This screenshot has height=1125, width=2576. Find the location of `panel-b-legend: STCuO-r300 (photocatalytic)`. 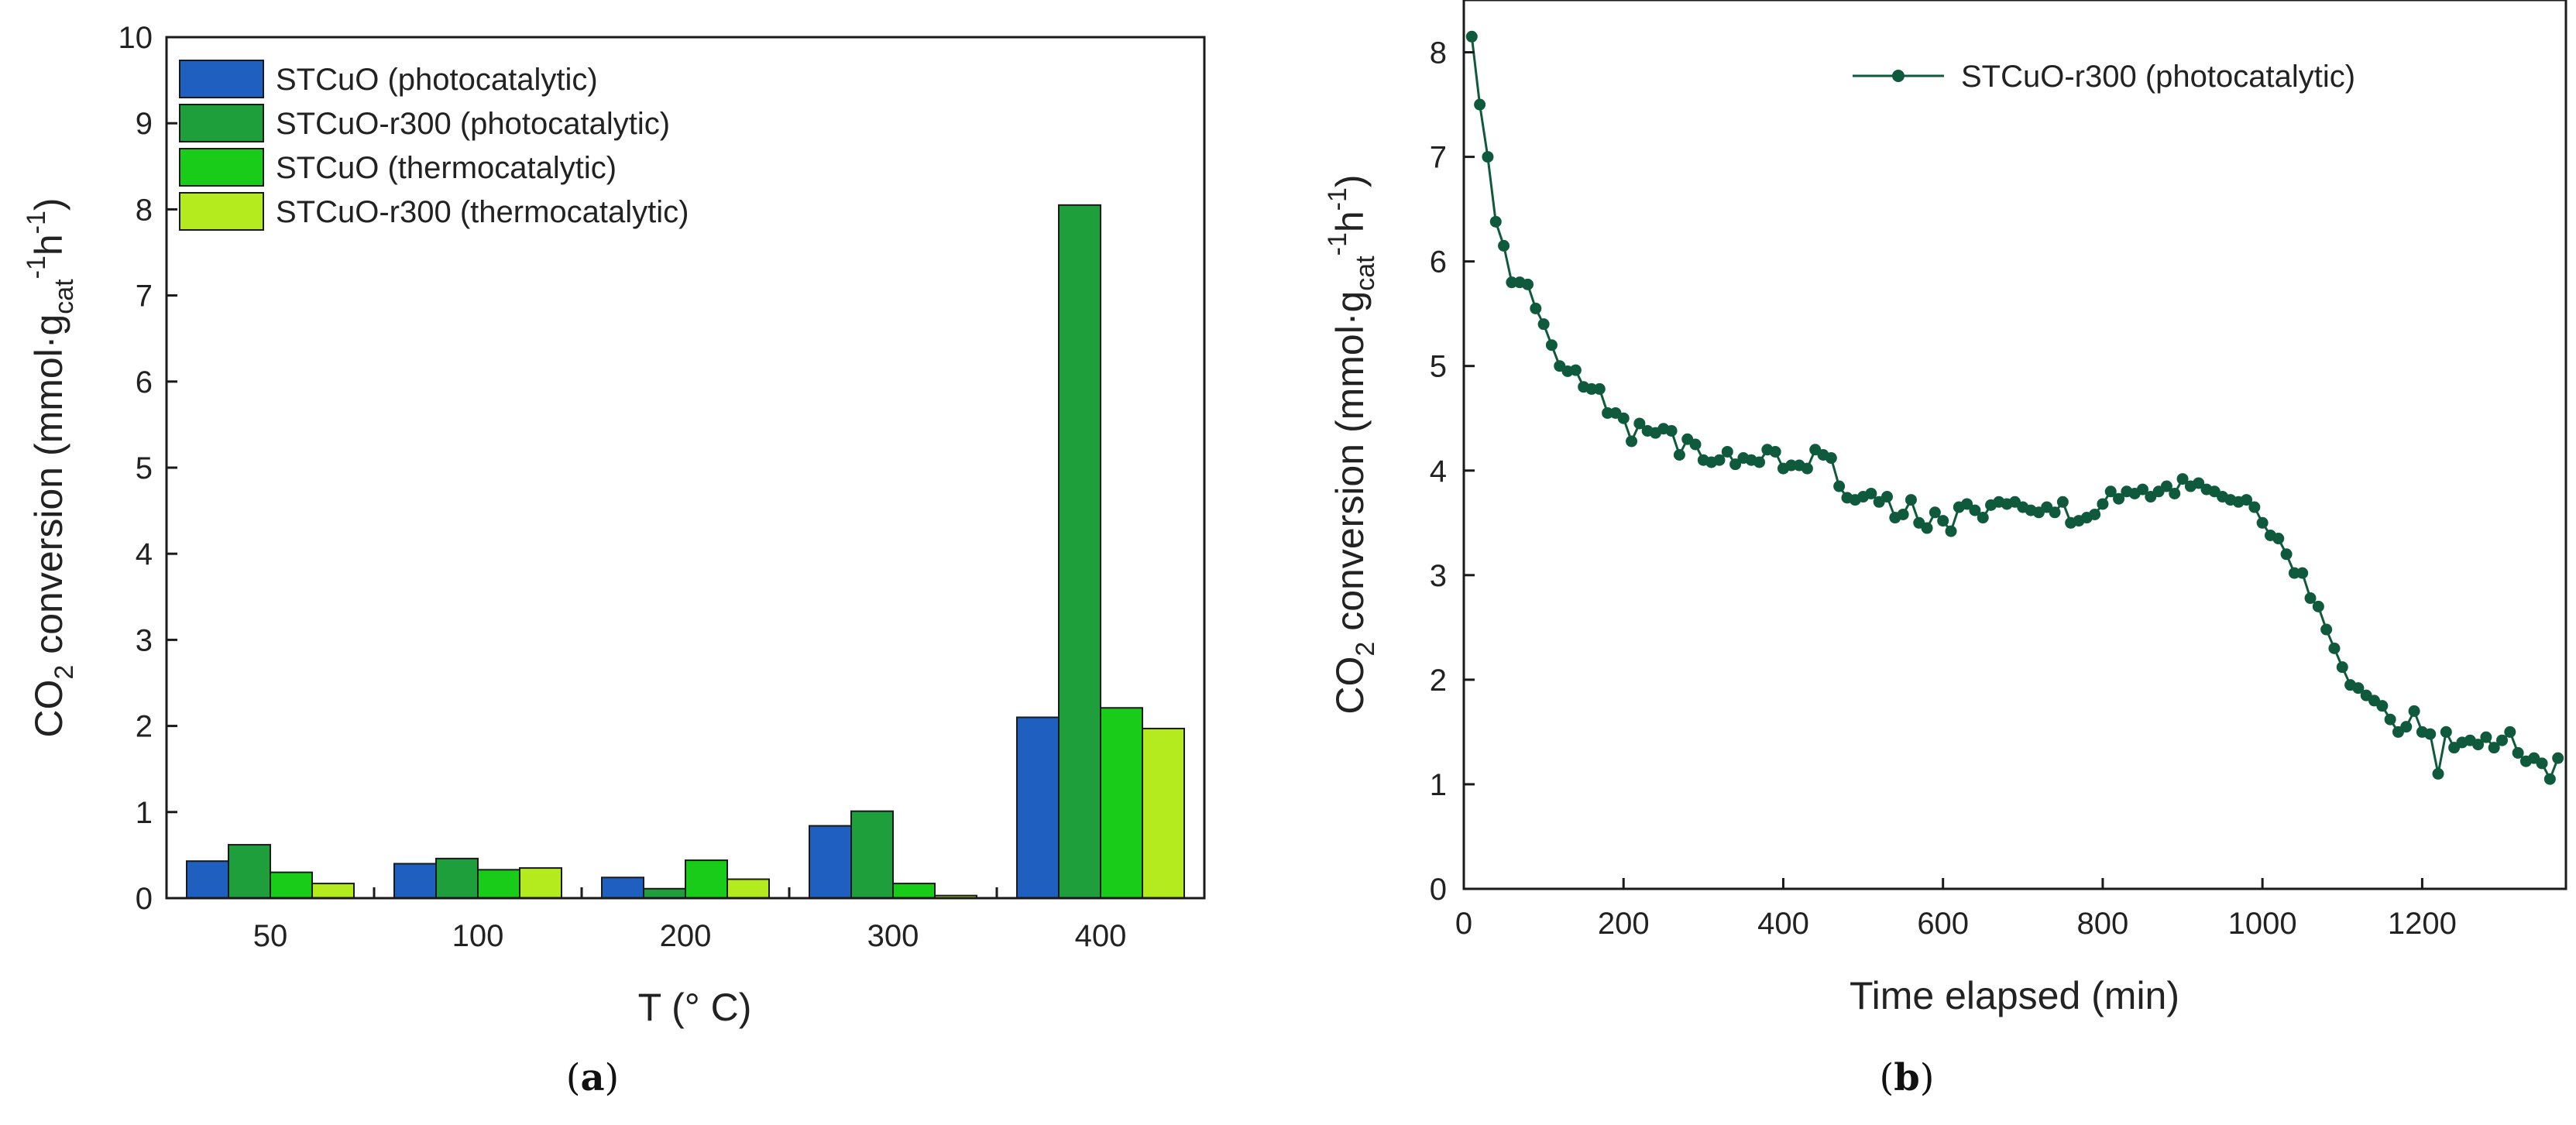

panel-b-legend: STCuO-r300 (photocatalytic) is located at coordinates (2104, 77).